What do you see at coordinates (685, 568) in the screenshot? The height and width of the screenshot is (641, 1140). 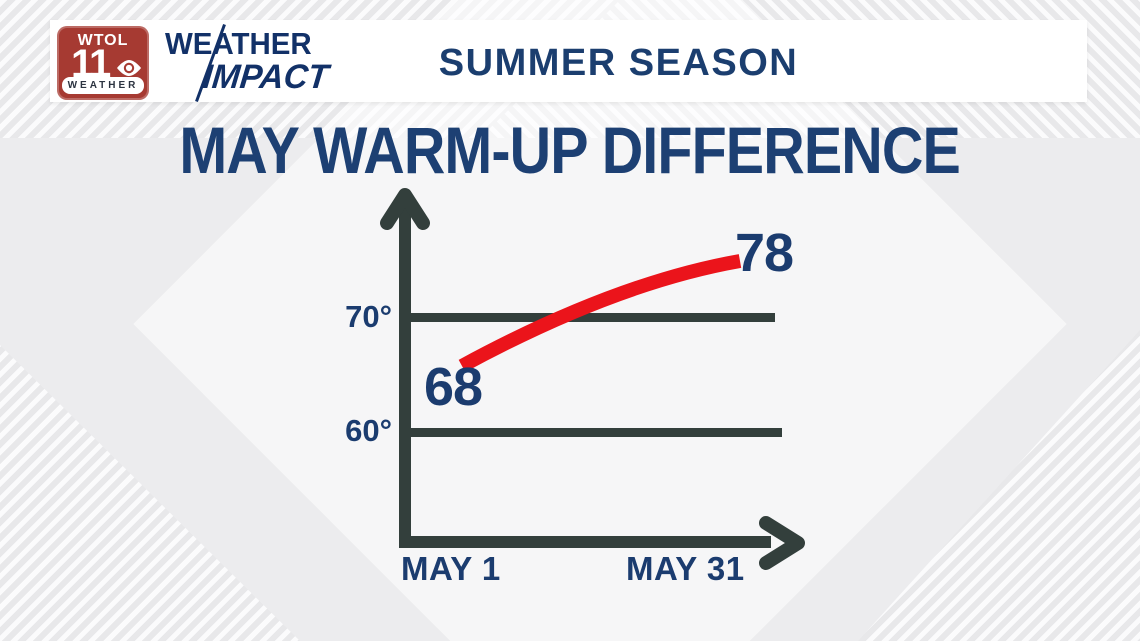 I see `x-label-may31: MAY 31` at bounding box center [685, 568].